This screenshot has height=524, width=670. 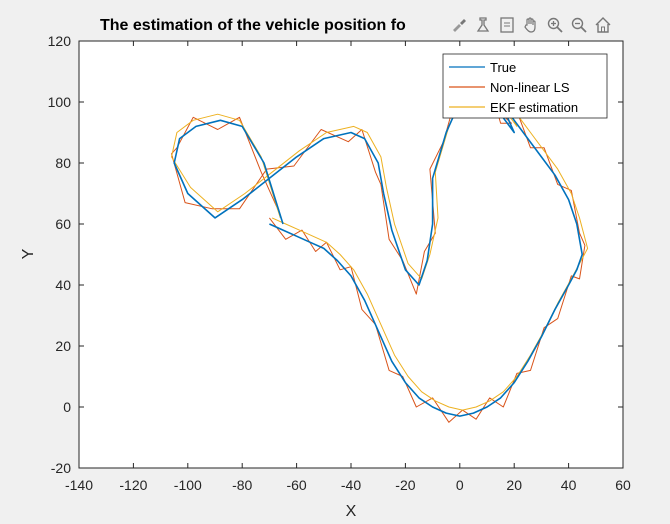 What do you see at coordinates (133, 485) in the screenshot?
I see `x-tick-label: -120` at bounding box center [133, 485].